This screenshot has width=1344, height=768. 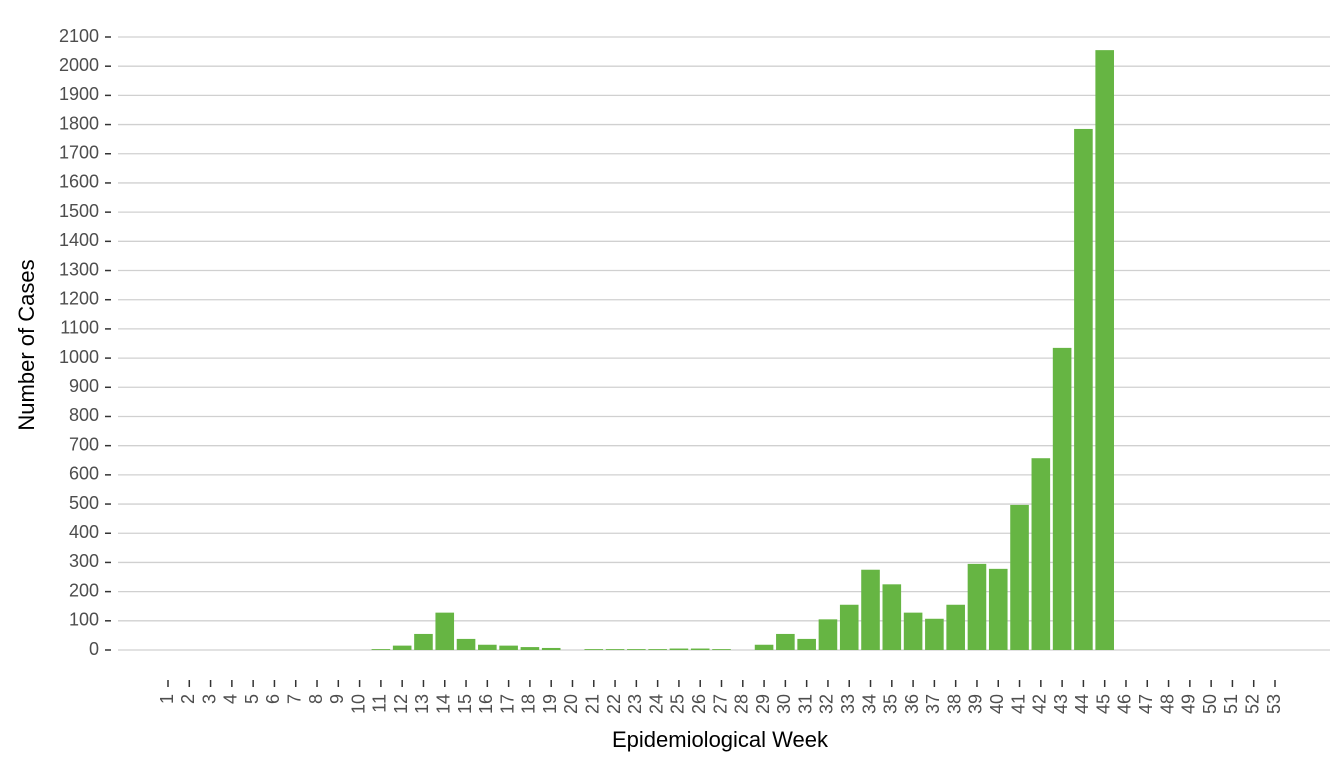 I want to click on x-tick-label: 25, so click(x=678, y=704).